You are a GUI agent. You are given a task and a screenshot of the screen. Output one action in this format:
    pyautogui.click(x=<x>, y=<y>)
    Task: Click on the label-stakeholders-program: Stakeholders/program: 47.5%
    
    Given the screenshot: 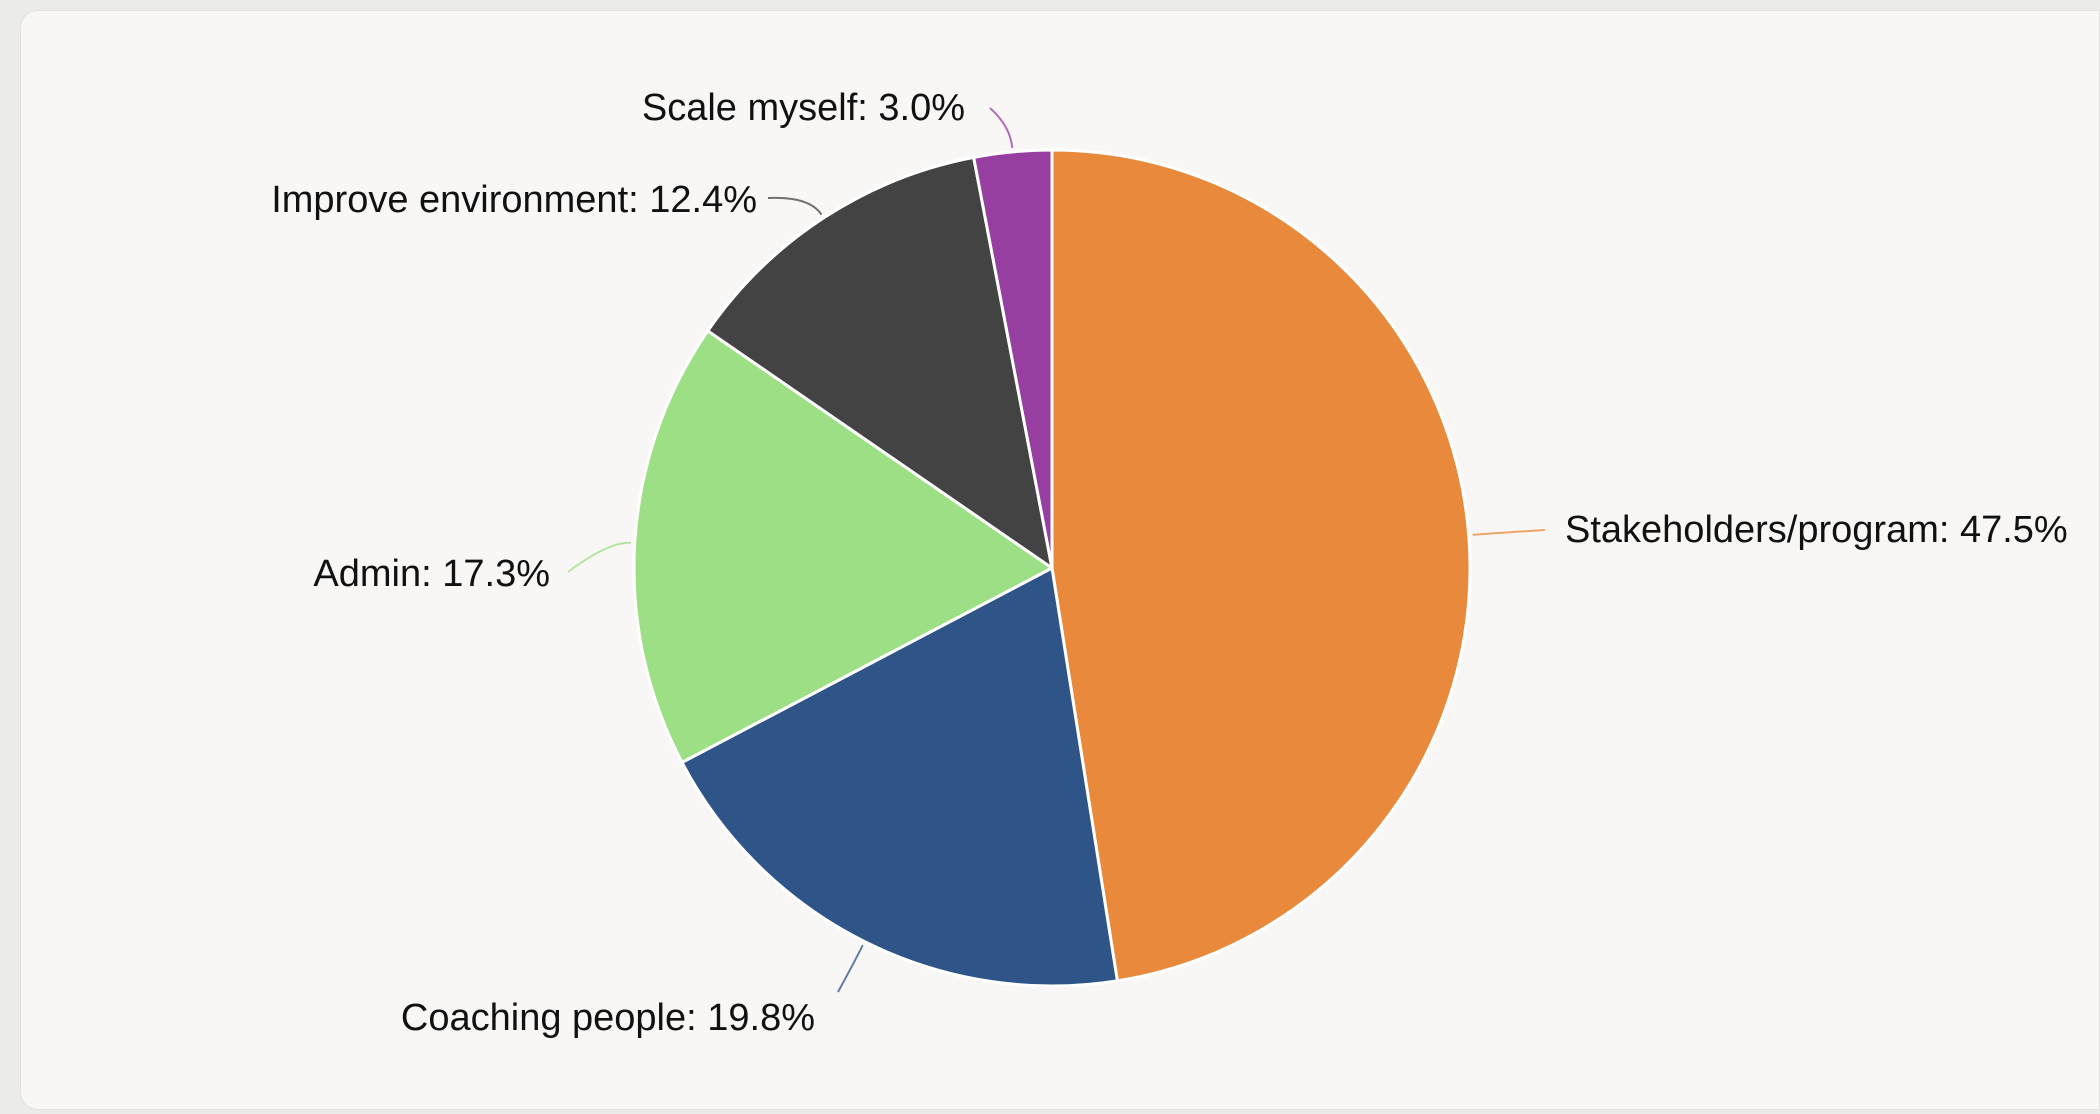 What is the action you would take?
    pyautogui.click(x=1816, y=530)
    